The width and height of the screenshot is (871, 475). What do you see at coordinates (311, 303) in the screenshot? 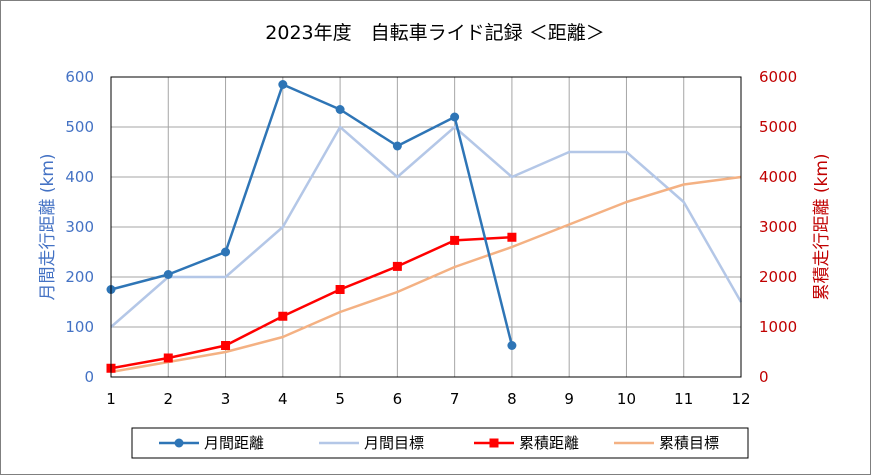
I see `series-line` at bounding box center [311, 303].